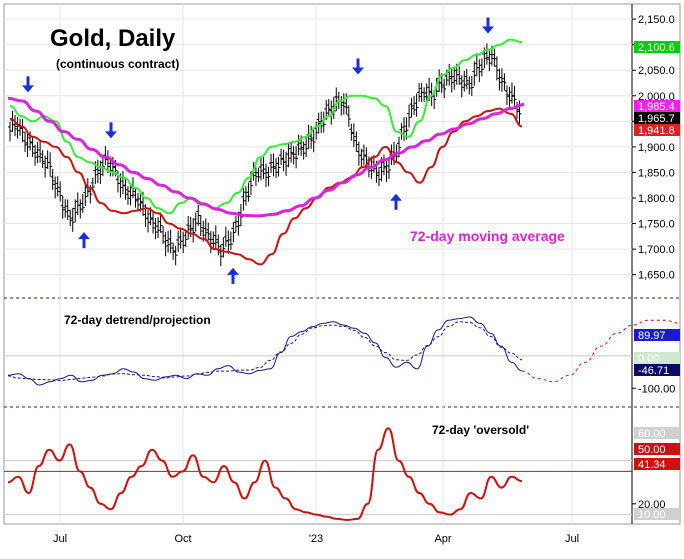  What do you see at coordinates (652, 515) in the screenshot?
I see `value-tag-label: 10.00` at bounding box center [652, 515].